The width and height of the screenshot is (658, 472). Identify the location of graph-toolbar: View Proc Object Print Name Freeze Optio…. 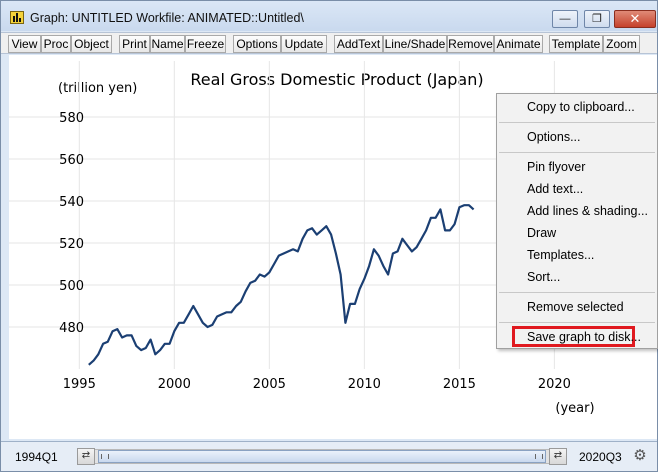
(329, 43).